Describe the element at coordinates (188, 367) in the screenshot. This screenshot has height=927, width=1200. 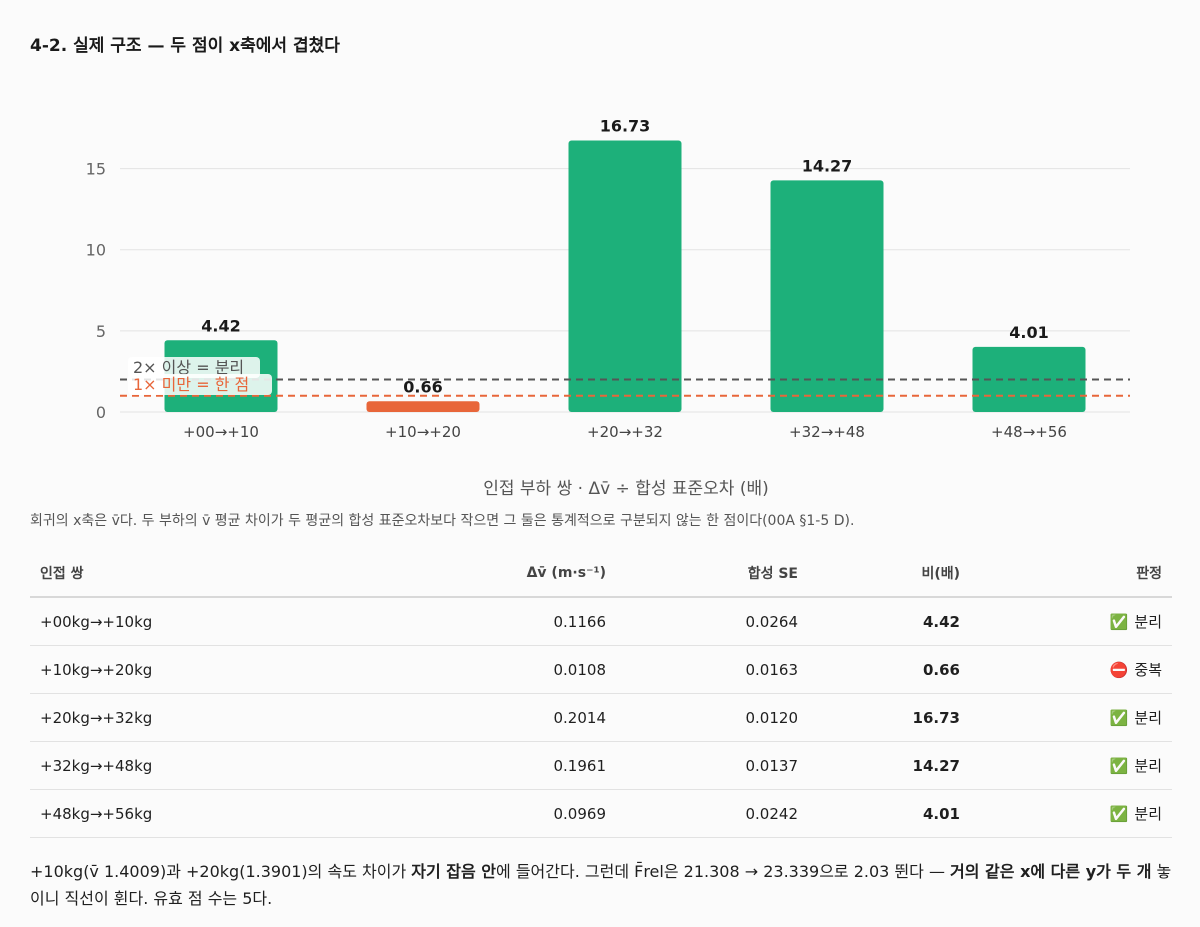
I see `reference-label: 2× 이상 = 분리` at that location.